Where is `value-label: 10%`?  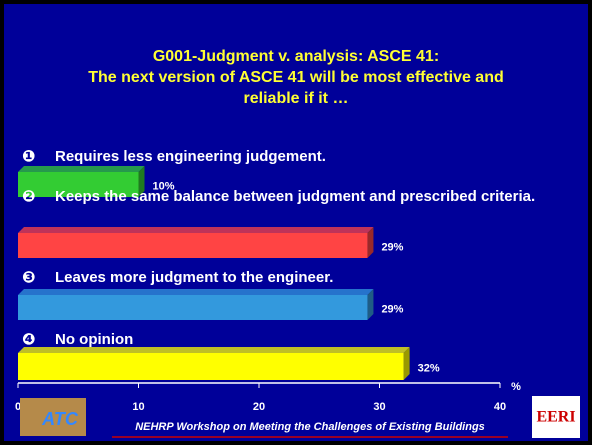 value-label: 10% is located at coordinates (164, 186).